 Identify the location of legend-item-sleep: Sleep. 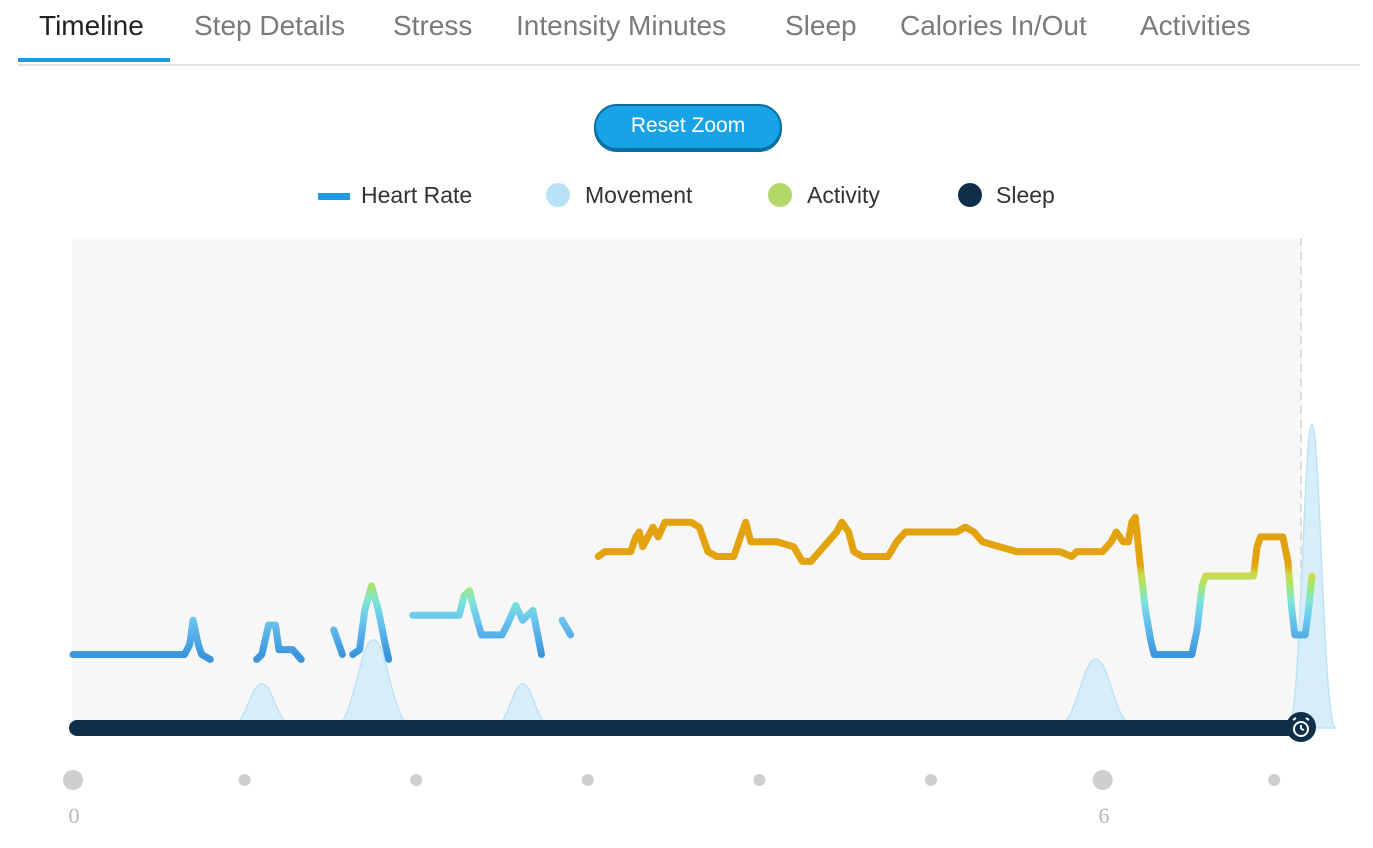
(1013, 196).